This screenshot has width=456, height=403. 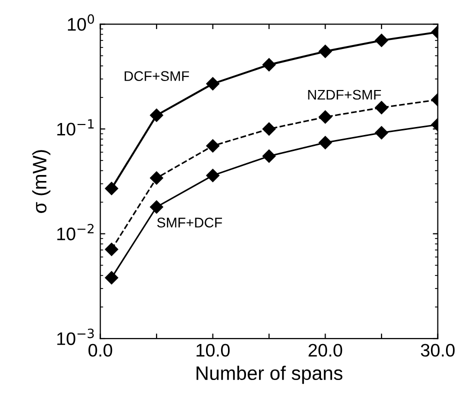 What do you see at coordinates (156, 76) in the screenshot?
I see `series-label: DCF+SMF` at bounding box center [156, 76].